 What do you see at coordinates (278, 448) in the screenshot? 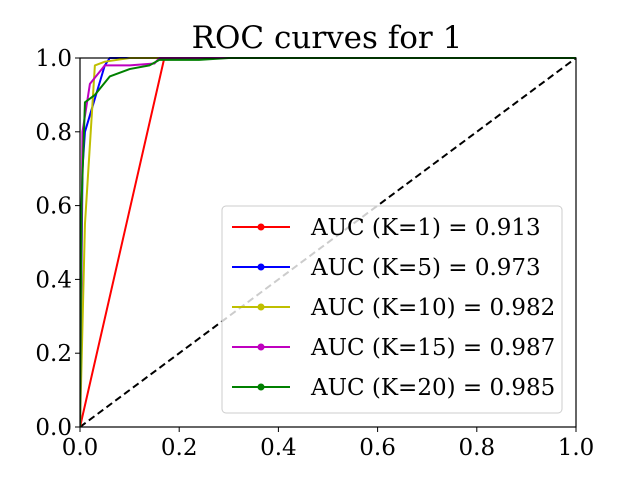
I see `x-tick-label: 0.4` at bounding box center [278, 448].